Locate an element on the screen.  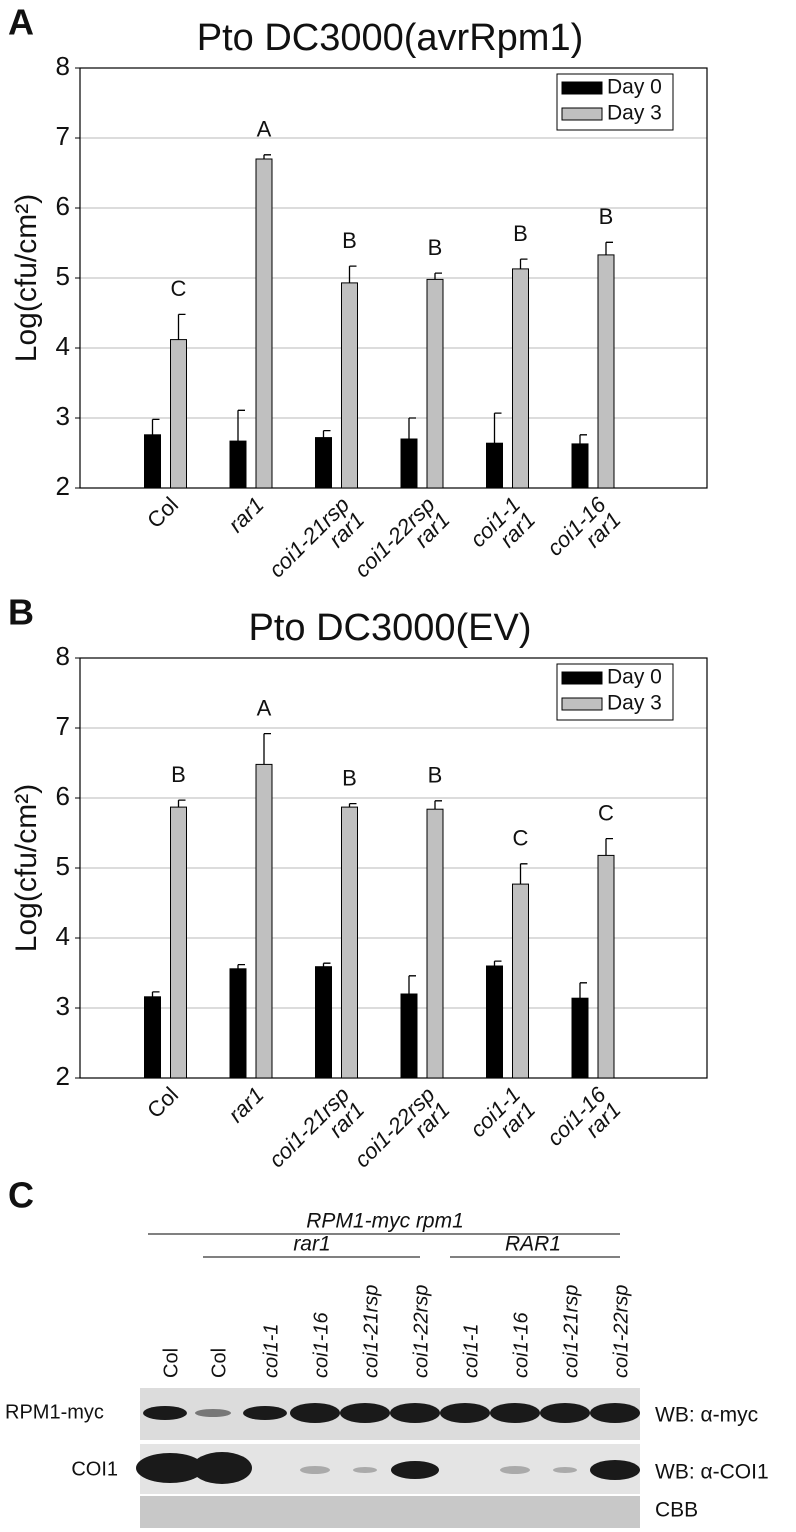
annotation: A is located at coordinates (264, 707).